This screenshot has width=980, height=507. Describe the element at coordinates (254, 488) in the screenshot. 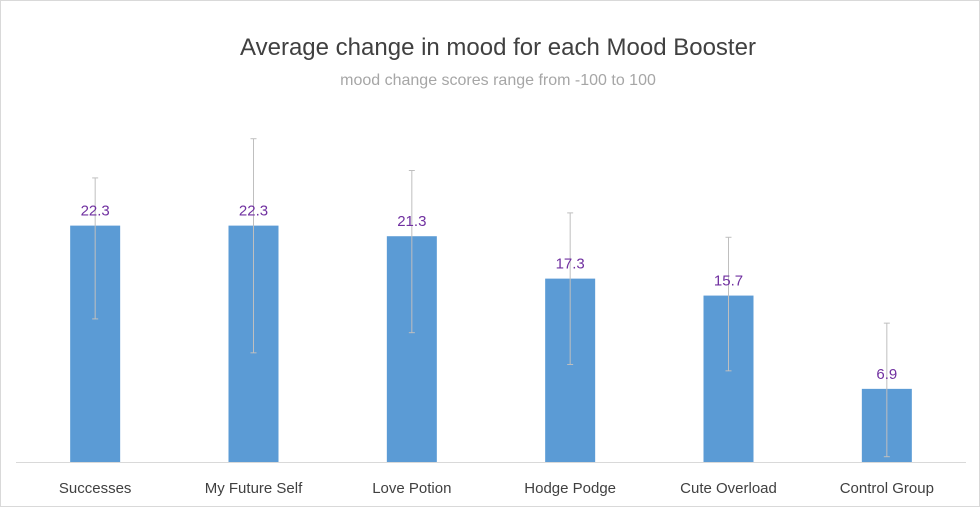

I see `x-tick-label: My Future Self` at that location.